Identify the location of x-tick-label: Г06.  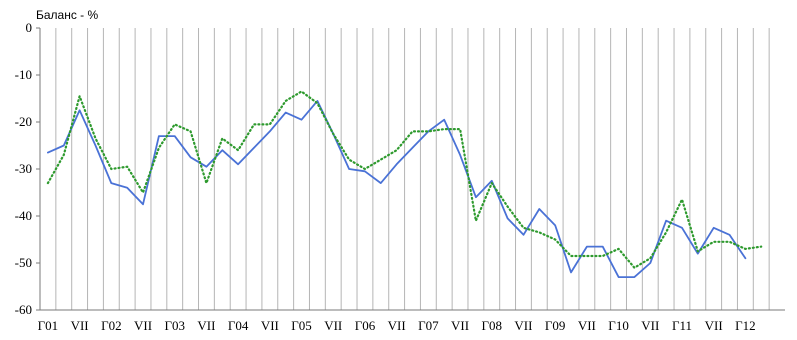
(365, 325).